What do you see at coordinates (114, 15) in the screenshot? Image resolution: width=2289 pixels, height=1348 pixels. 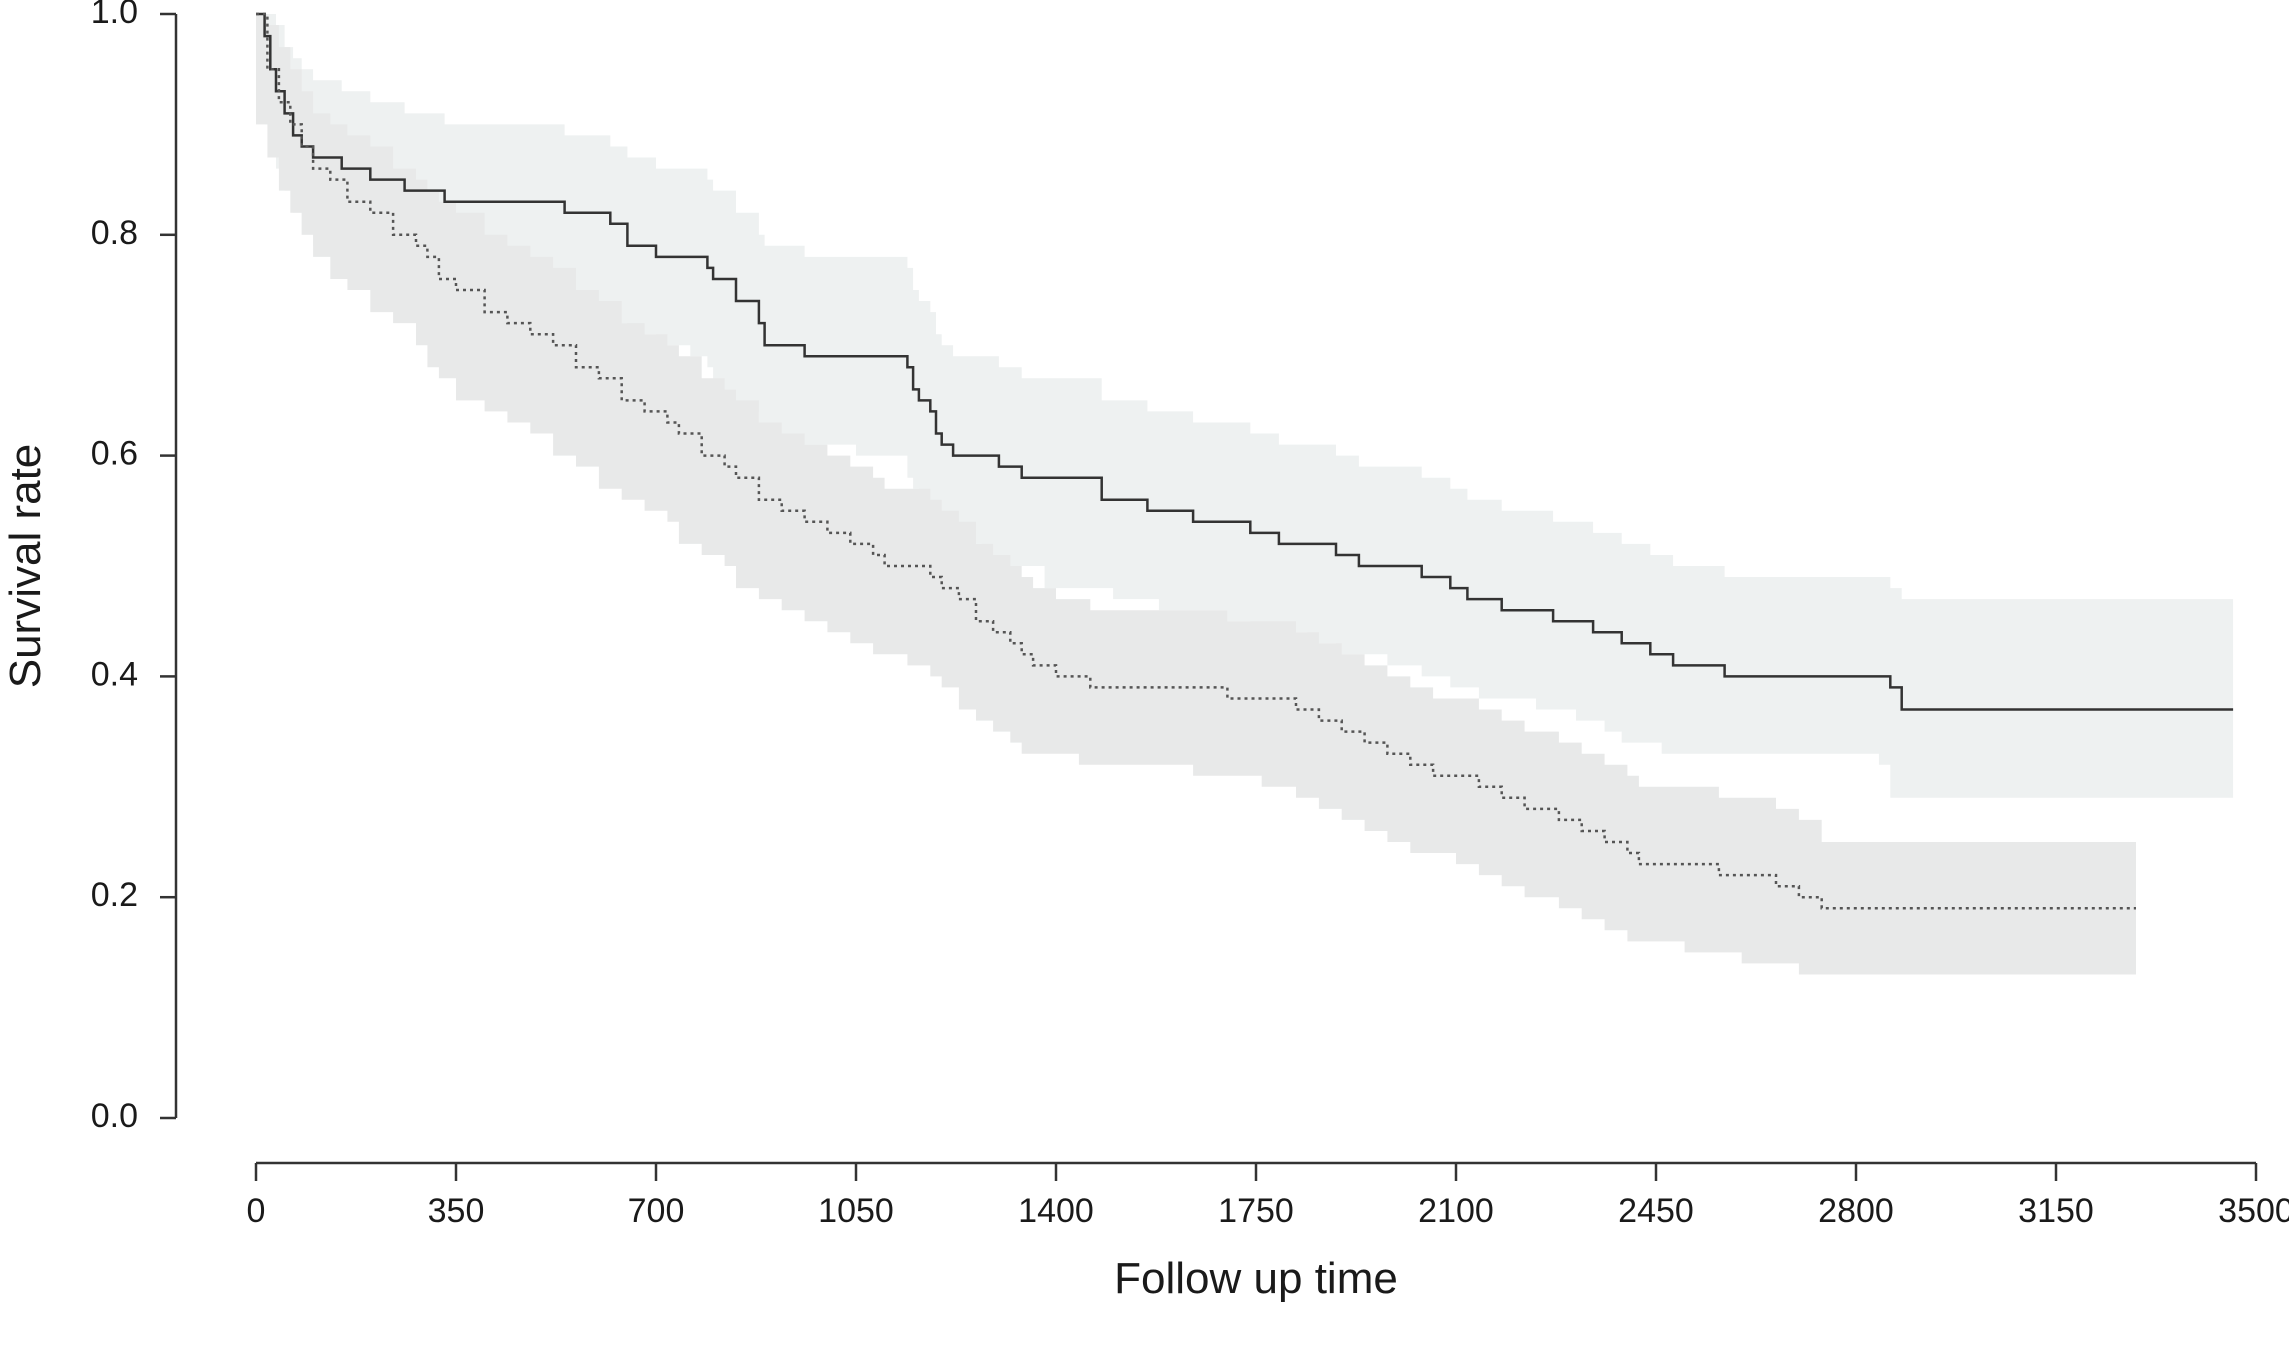 I see `y-tick-label: 1.0` at bounding box center [114, 15].